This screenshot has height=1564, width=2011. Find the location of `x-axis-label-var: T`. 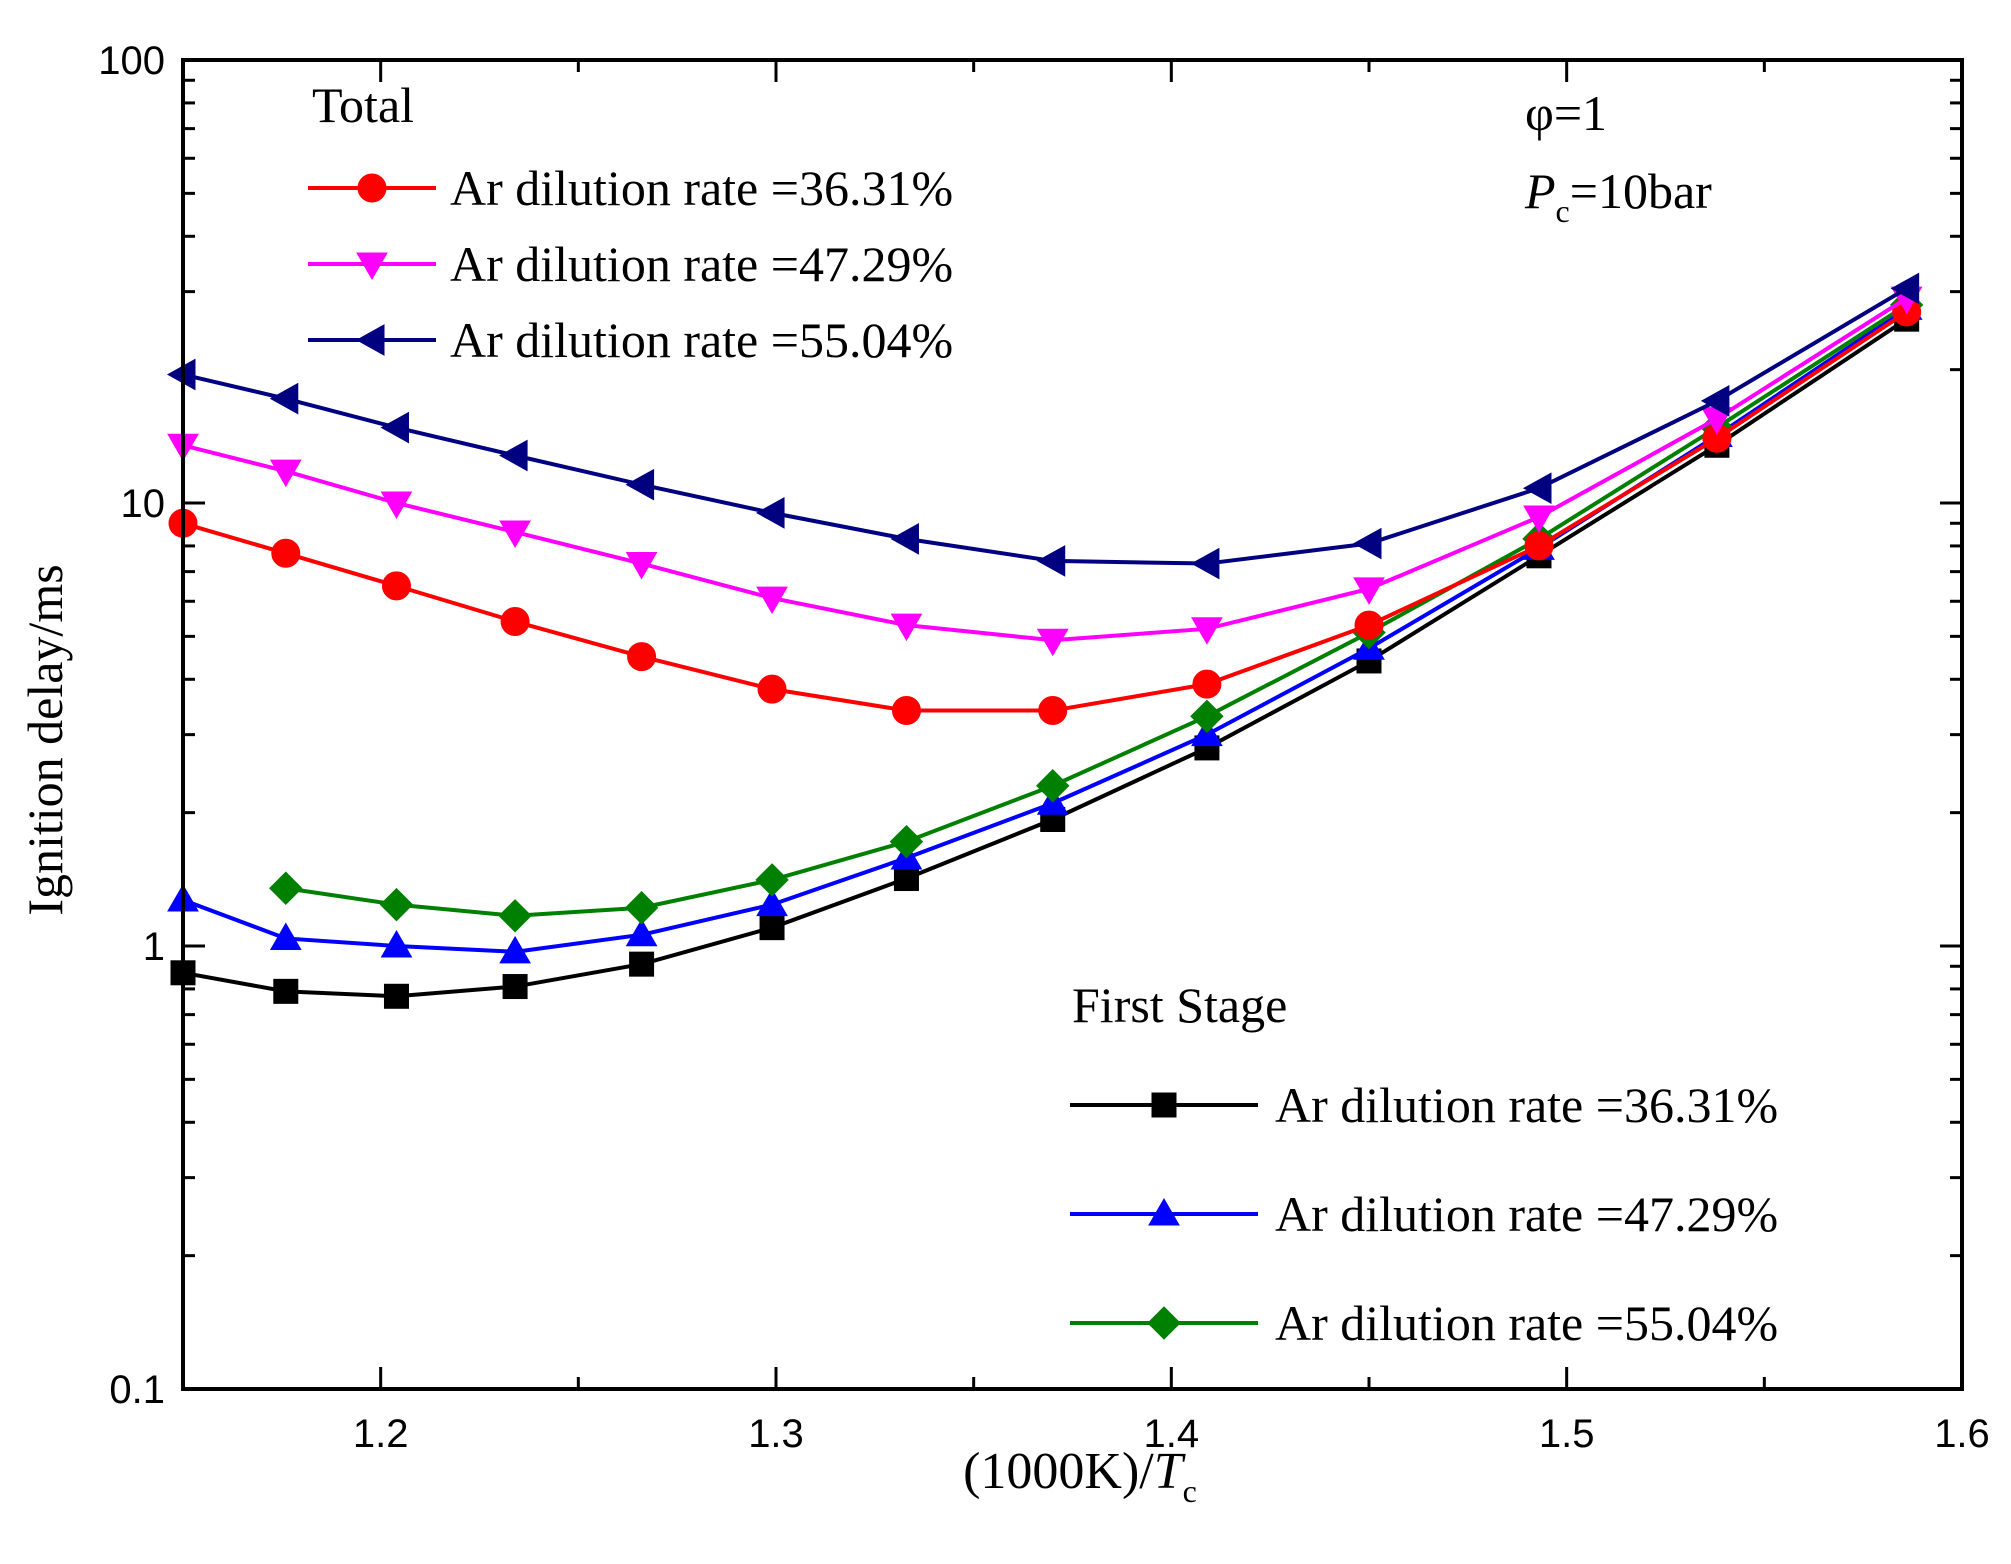

x-axis-label-var: T is located at coordinates (1170, 1471).